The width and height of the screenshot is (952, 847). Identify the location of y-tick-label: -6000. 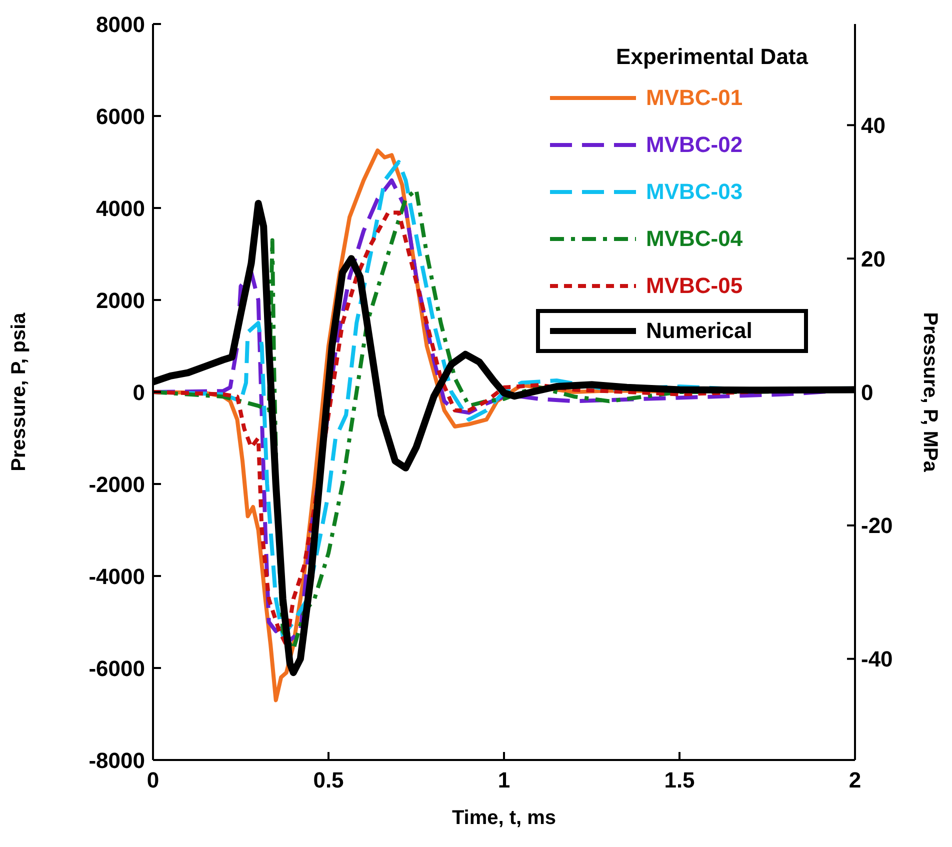
(116, 668).